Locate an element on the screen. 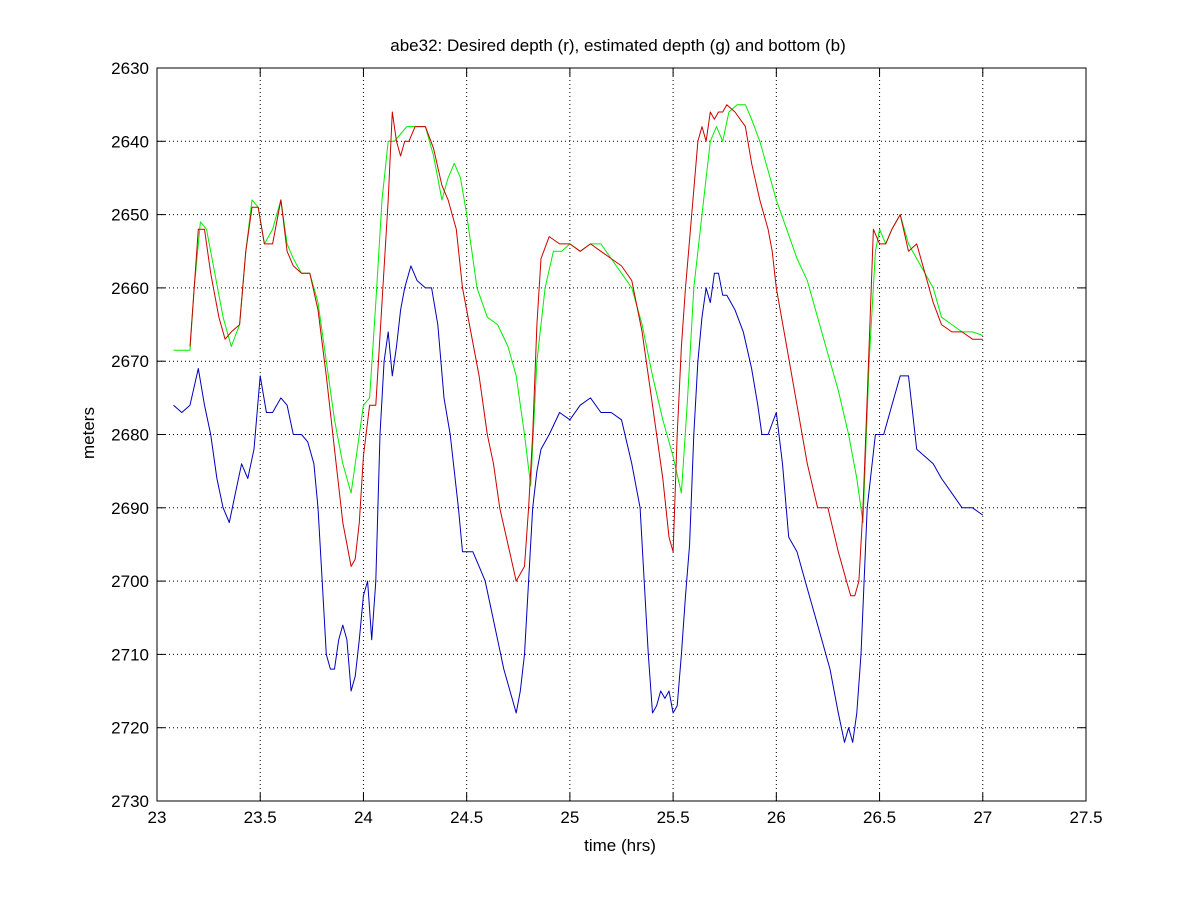  x-tick-label: 23.5 is located at coordinates (260, 817).